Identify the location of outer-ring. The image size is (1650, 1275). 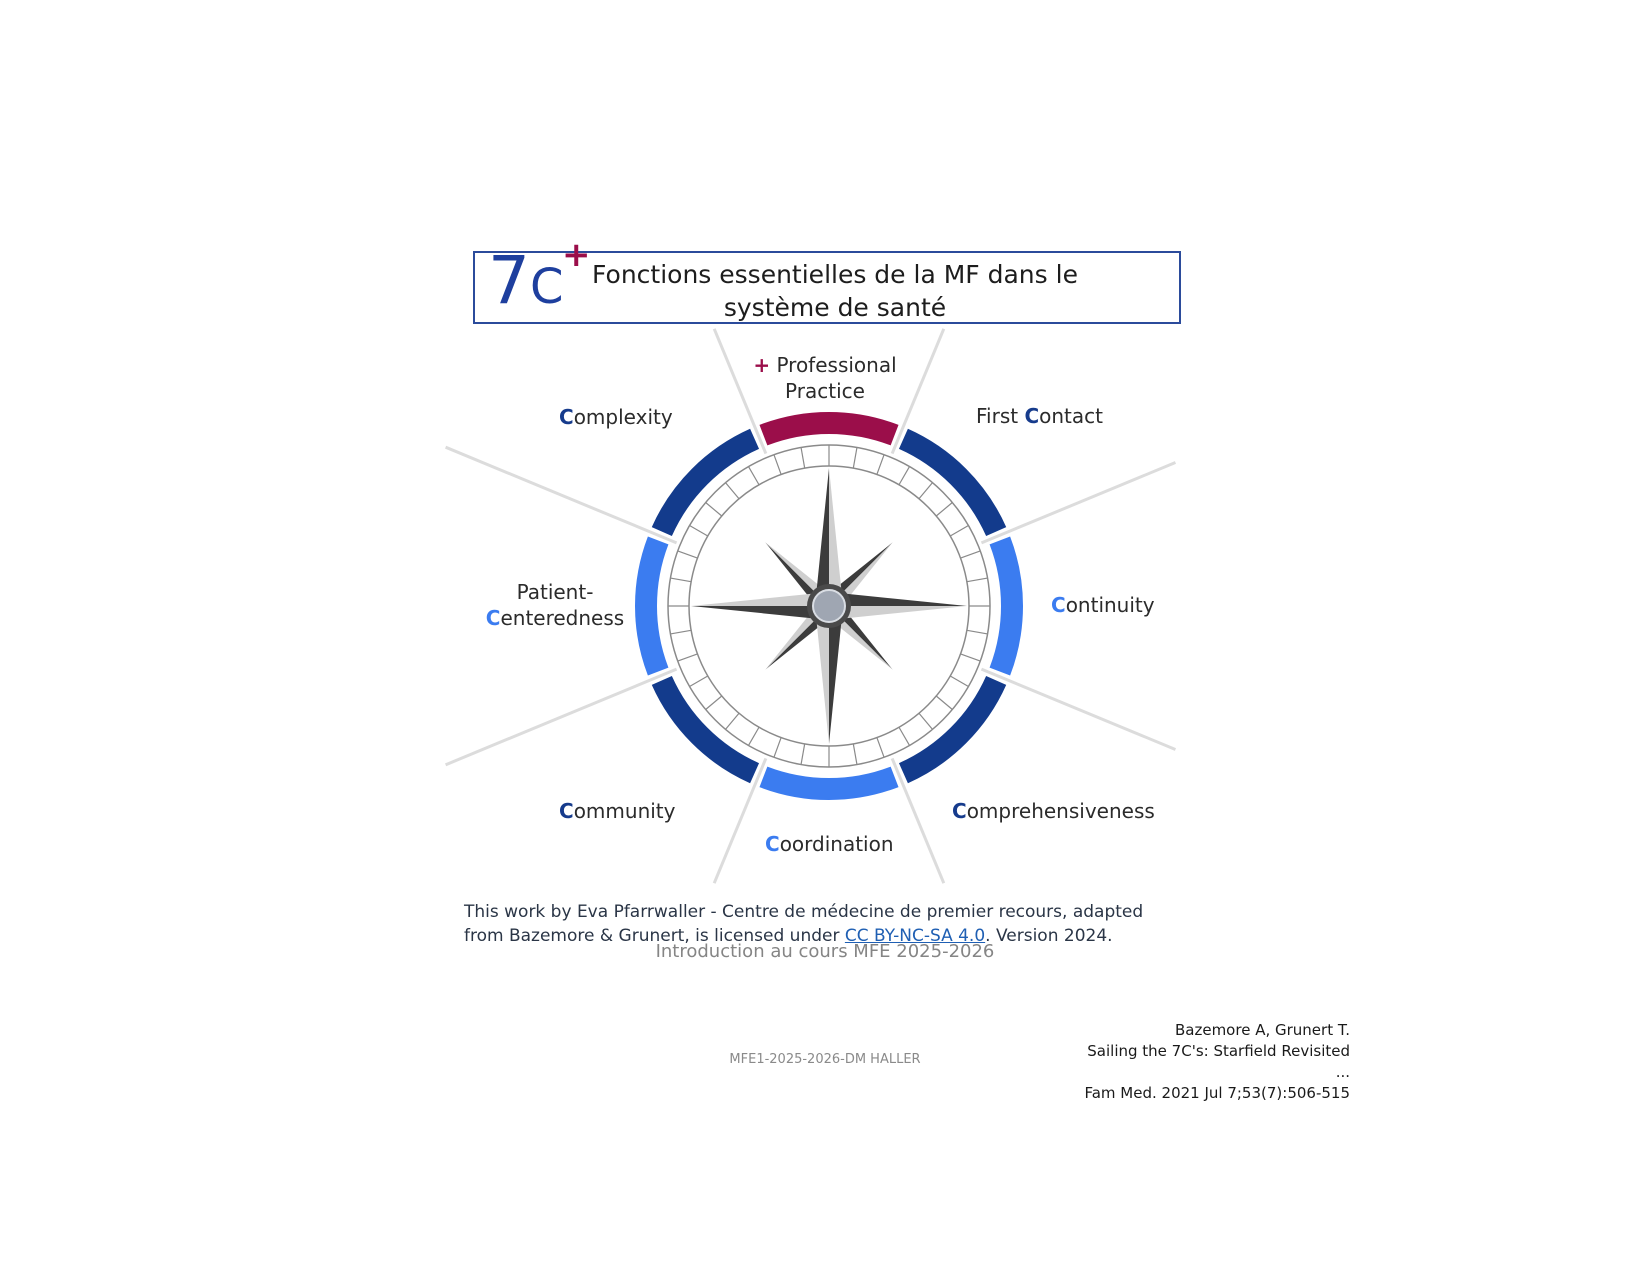
(829, 606).